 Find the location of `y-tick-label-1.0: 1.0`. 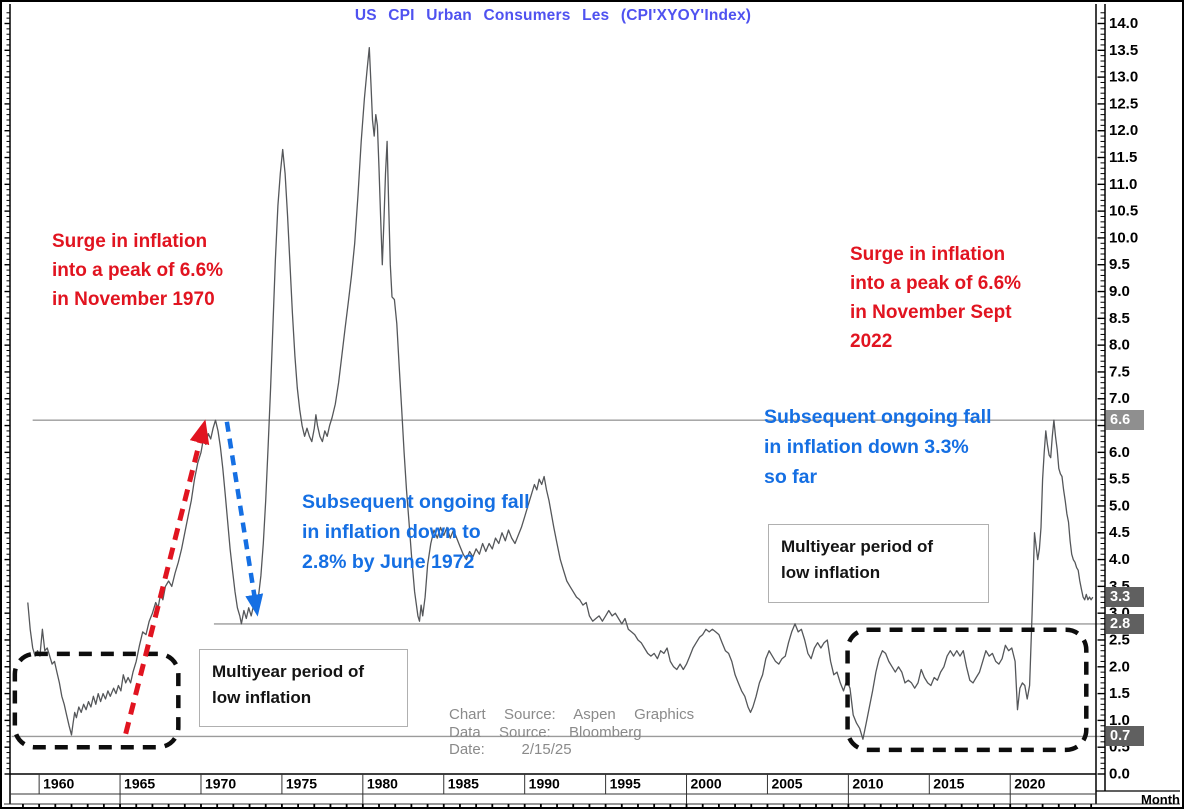

y-tick-label-1.0: 1.0 is located at coordinates (1119, 720).